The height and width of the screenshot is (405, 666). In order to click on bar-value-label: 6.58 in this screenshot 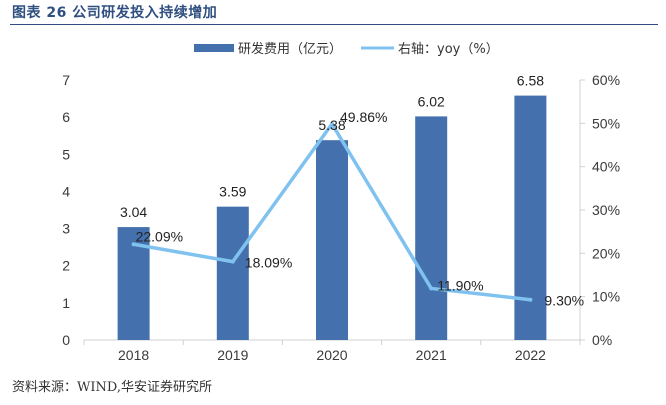, I will do `click(530, 81)`.